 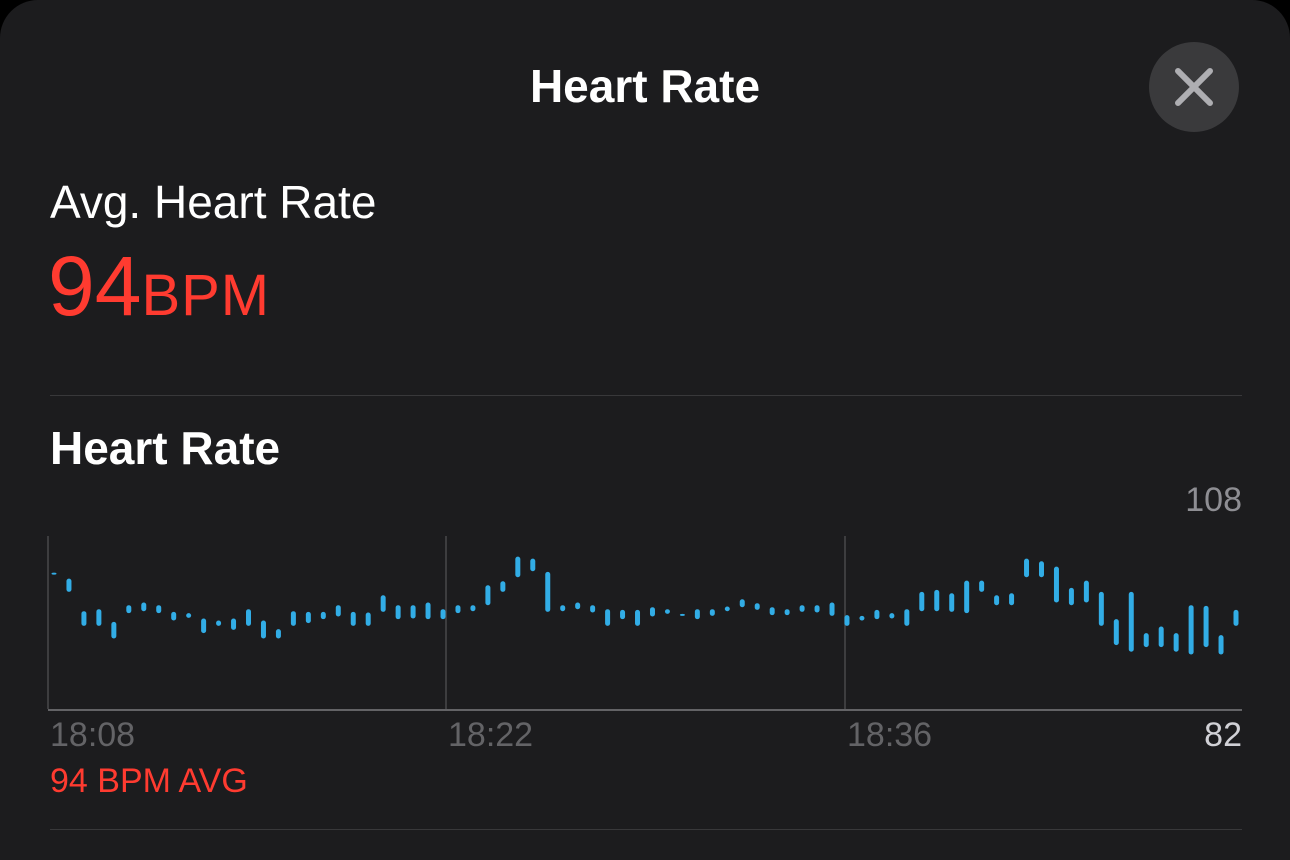 I want to click on x-axis-tick-label: 18:22, so click(x=490, y=735).